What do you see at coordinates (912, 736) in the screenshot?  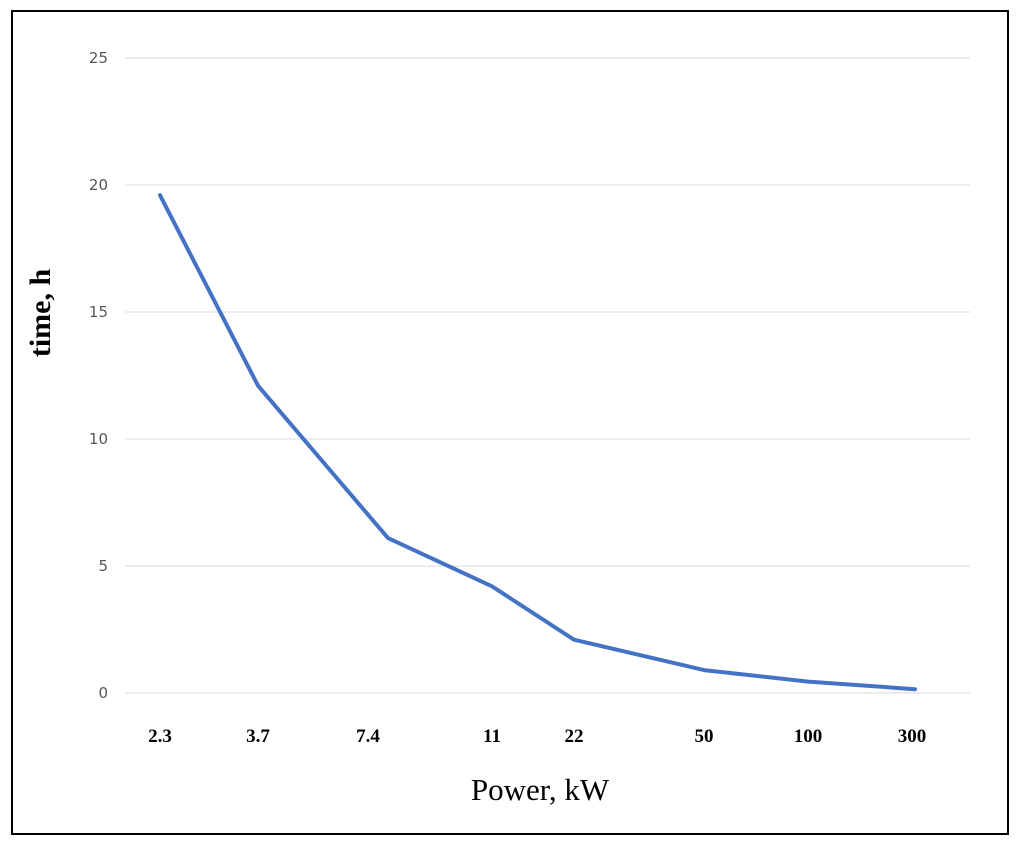 I see `x-tick-label: 300` at bounding box center [912, 736].